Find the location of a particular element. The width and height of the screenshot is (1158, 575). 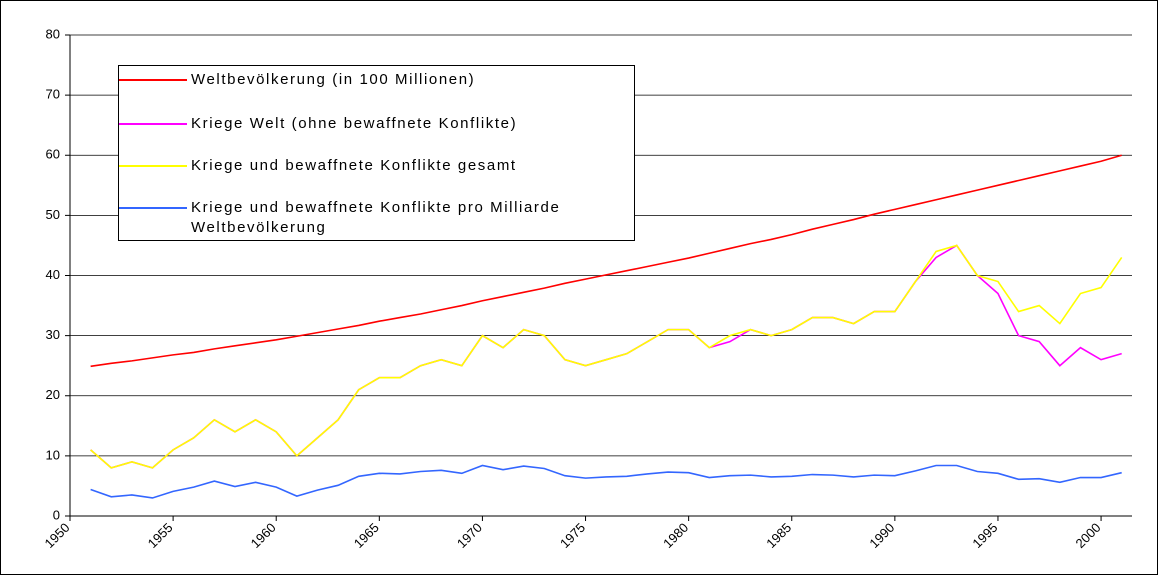

legend-entry: Kriege Welt (ohne bewaffnete Konflikte) is located at coordinates (365, 124).